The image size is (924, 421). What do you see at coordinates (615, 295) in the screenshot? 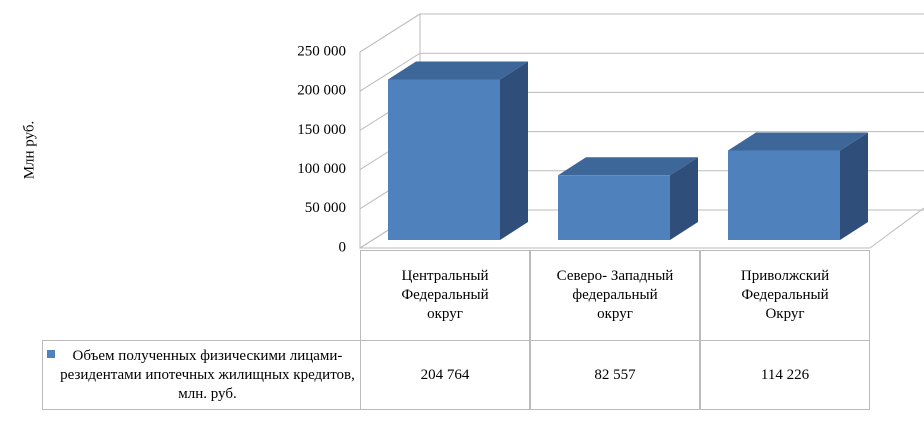
I see `category-label: Северо- Западный федеральный округ` at bounding box center [615, 295].